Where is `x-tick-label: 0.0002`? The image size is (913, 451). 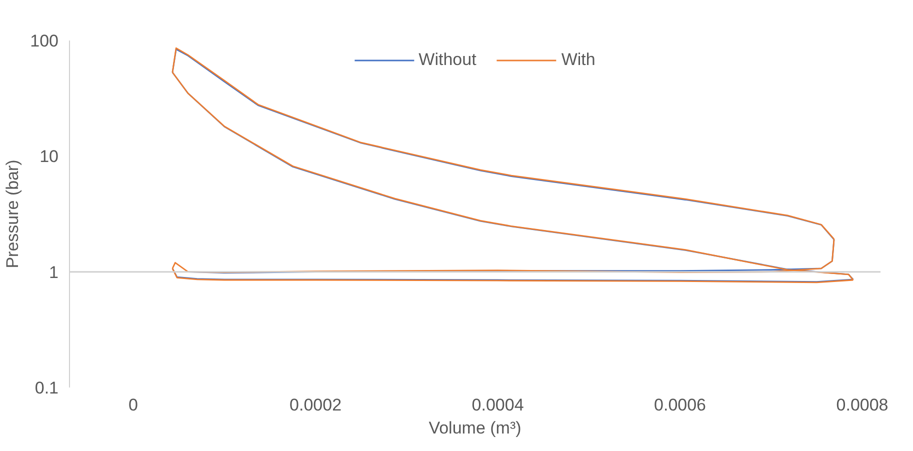
x-tick-label: 0.0002 is located at coordinates (316, 405).